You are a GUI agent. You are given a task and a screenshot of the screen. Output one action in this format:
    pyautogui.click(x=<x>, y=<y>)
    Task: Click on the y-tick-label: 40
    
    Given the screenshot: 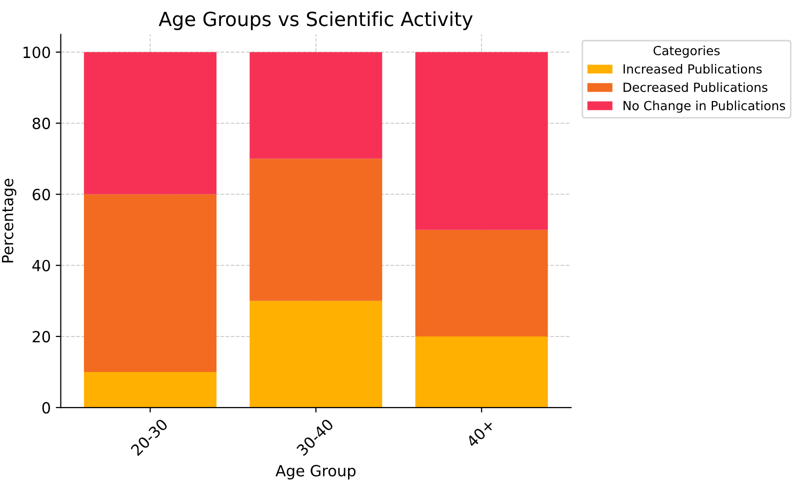 What is the action you would take?
    pyautogui.click(x=41, y=266)
    